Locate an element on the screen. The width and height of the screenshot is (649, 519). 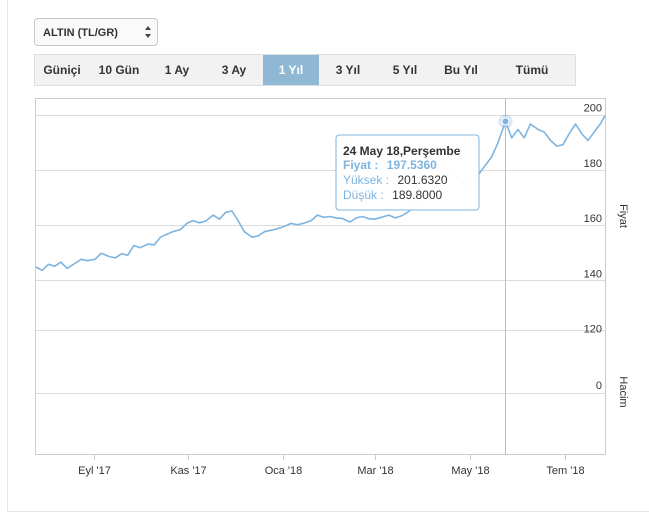
volume-axis-ticks: 0 is located at coordinates (599, 386).